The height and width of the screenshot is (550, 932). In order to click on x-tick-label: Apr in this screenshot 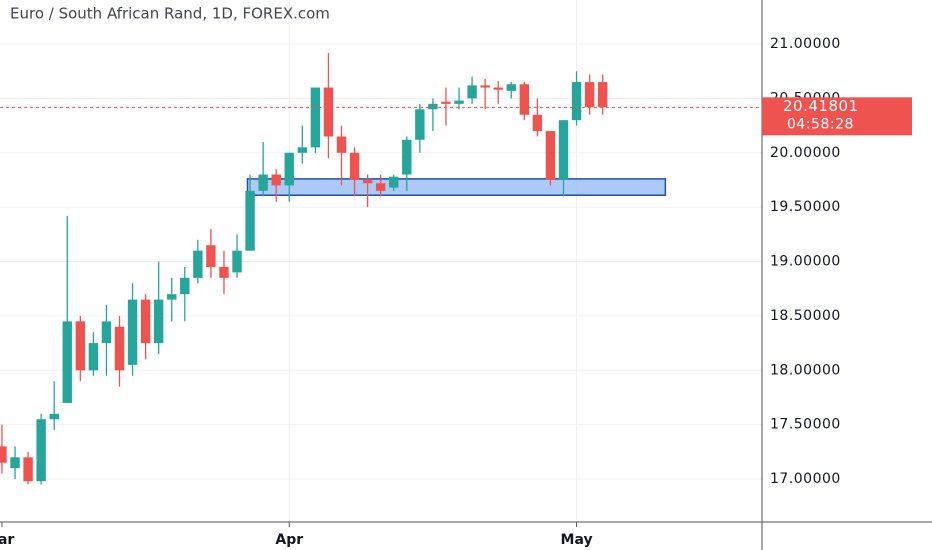, I will do `click(289, 540)`.